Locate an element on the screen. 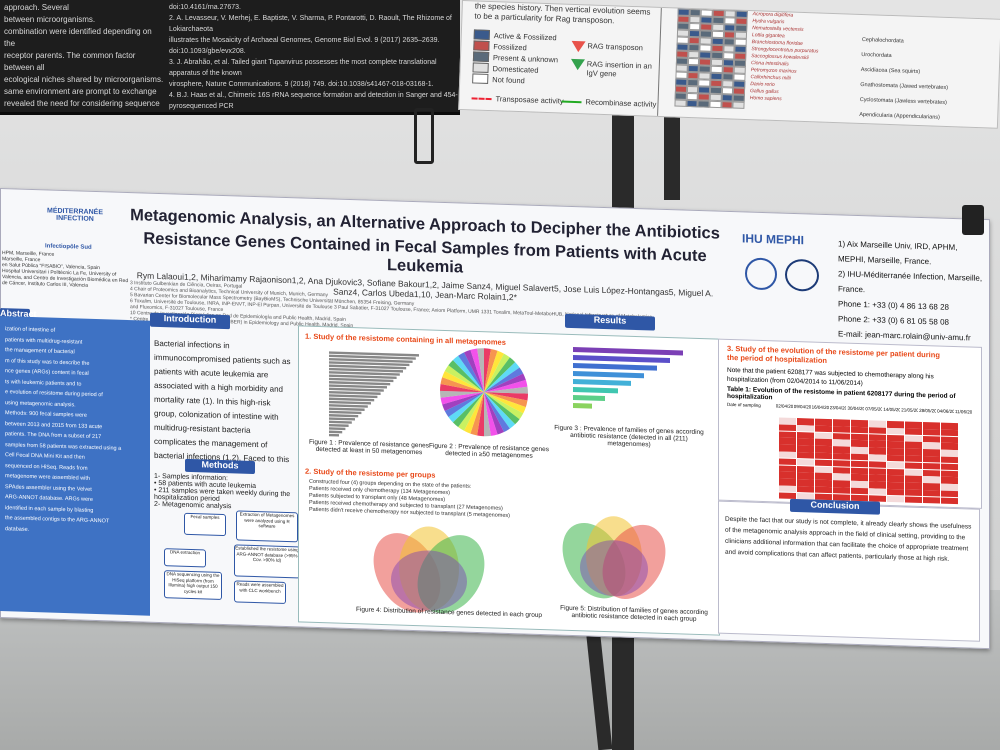 Image resolution: width=1000 pixels, height=750 pixels. table-column-header: 11/06/2014 is located at coordinates (963, 412).